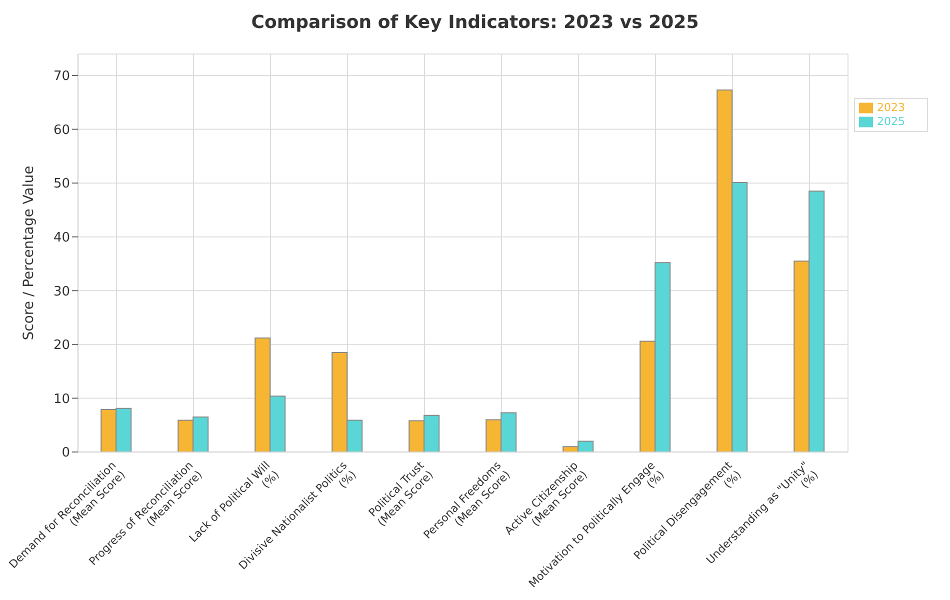  Describe the element at coordinates (891, 107) in the screenshot. I see `legend-label: 2023` at that location.